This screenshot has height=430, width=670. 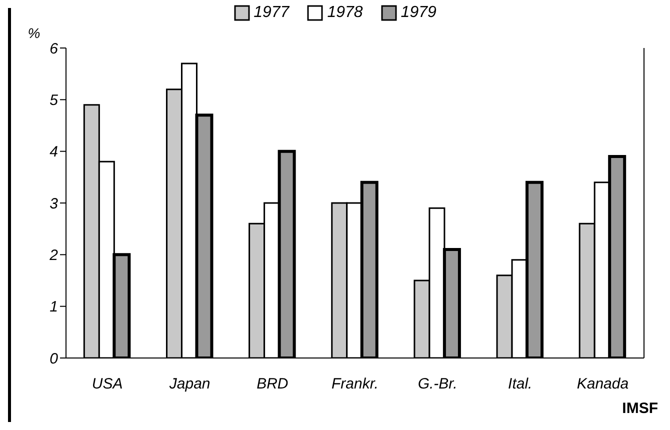 What do you see at coordinates (438, 384) in the screenshot?
I see `x-tick-label: G.-Br.` at bounding box center [438, 384].